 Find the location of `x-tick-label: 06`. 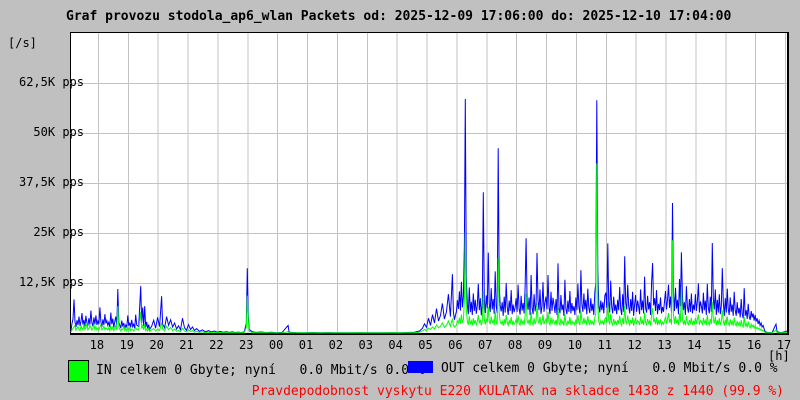

x-tick-label: 06 is located at coordinates (455, 345).